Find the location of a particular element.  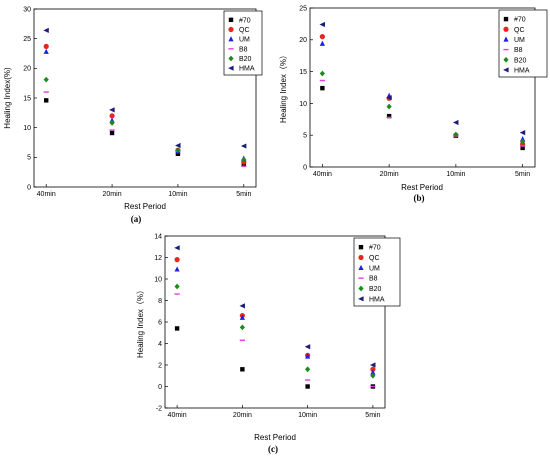

legend-entry: QC is located at coordinates (244, 30).